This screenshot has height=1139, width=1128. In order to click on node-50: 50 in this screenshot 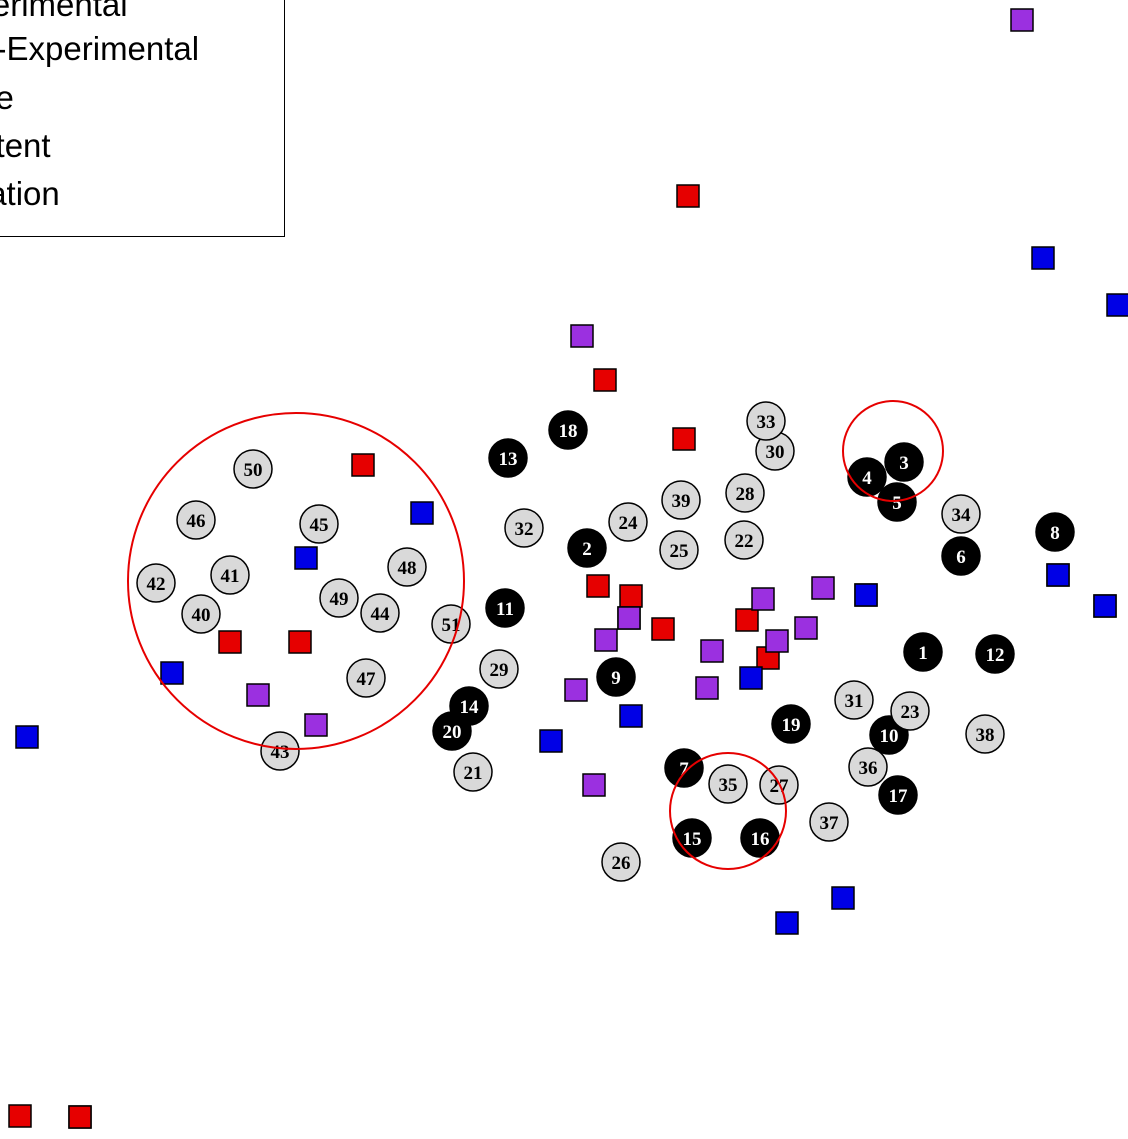, I will do `click(253, 469)`.